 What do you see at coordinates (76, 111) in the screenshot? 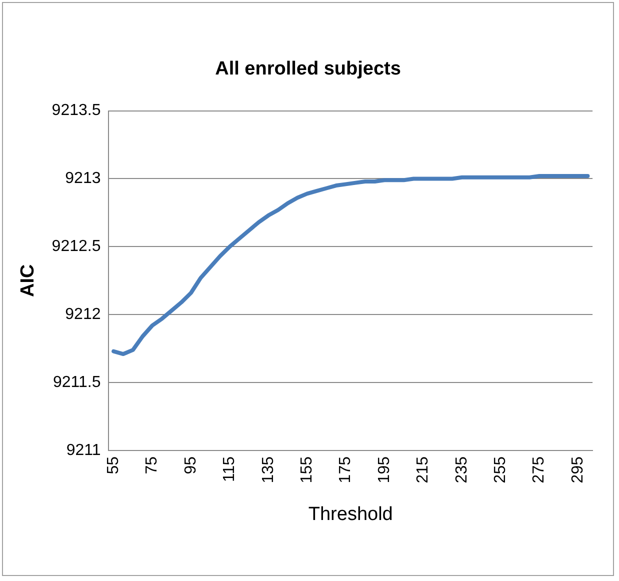
I see `y-tick-label: 9213.5` at bounding box center [76, 111].